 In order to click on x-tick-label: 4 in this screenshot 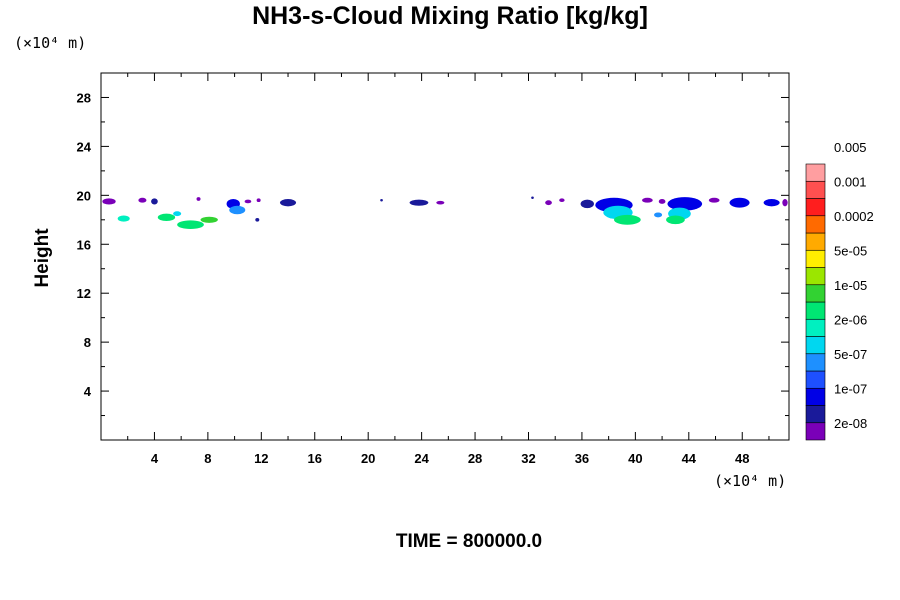, I will do `click(155, 458)`.